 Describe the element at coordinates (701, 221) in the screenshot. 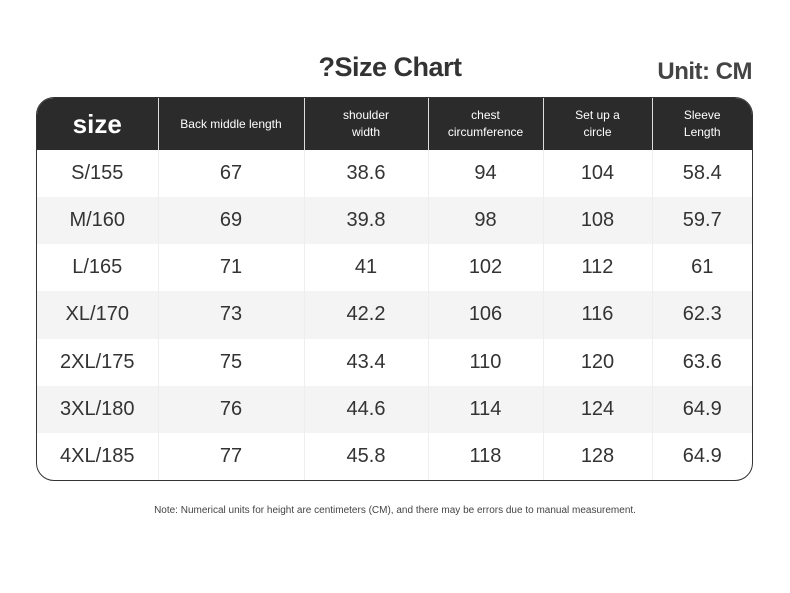

I see `table-cell: 59.7` at that location.